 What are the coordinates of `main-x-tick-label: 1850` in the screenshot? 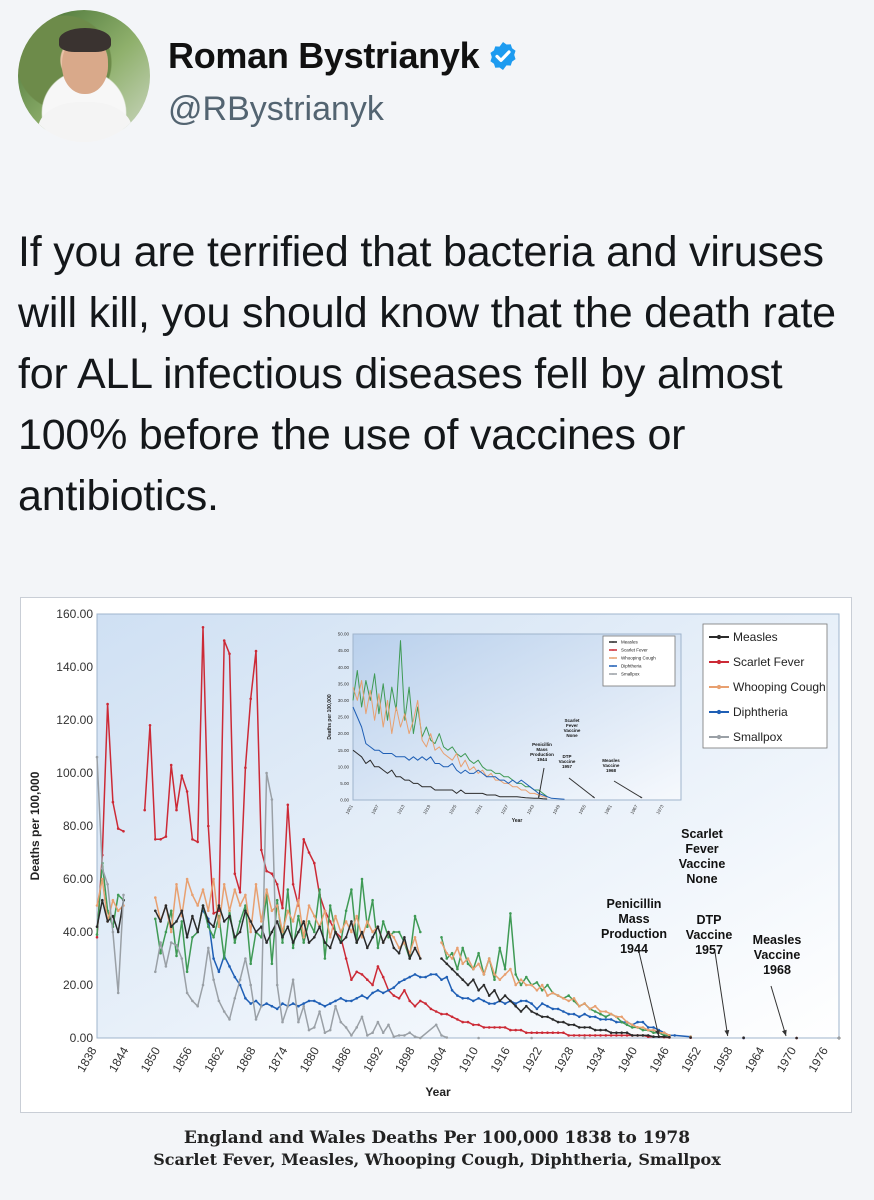 It's located at (151, 1059).